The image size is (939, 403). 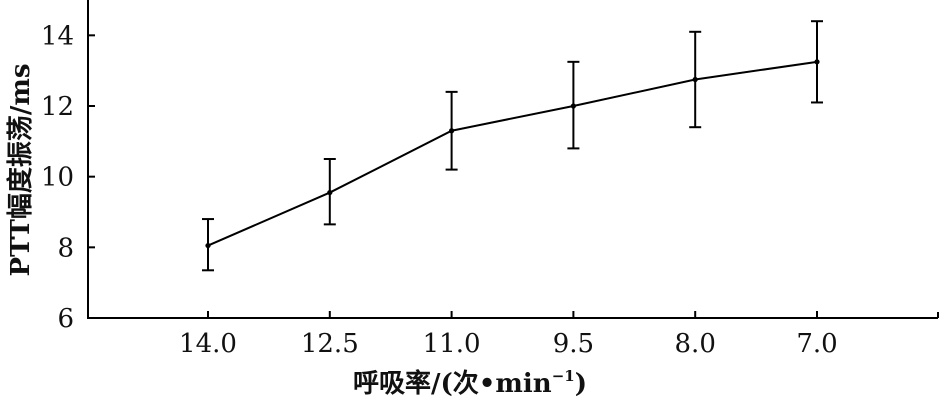 What do you see at coordinates (65, 248) in the screenshot?
I see `y-tick-label: 8` at bounding box center [65, 248].